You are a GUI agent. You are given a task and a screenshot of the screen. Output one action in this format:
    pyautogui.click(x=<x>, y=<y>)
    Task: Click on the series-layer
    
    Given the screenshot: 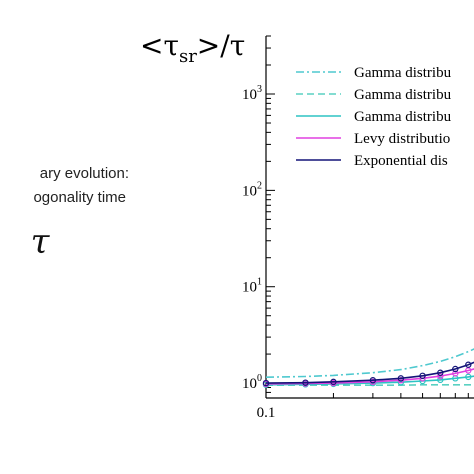 What is the action you would take?
    pyautogui.click(x=368, y=368)
    